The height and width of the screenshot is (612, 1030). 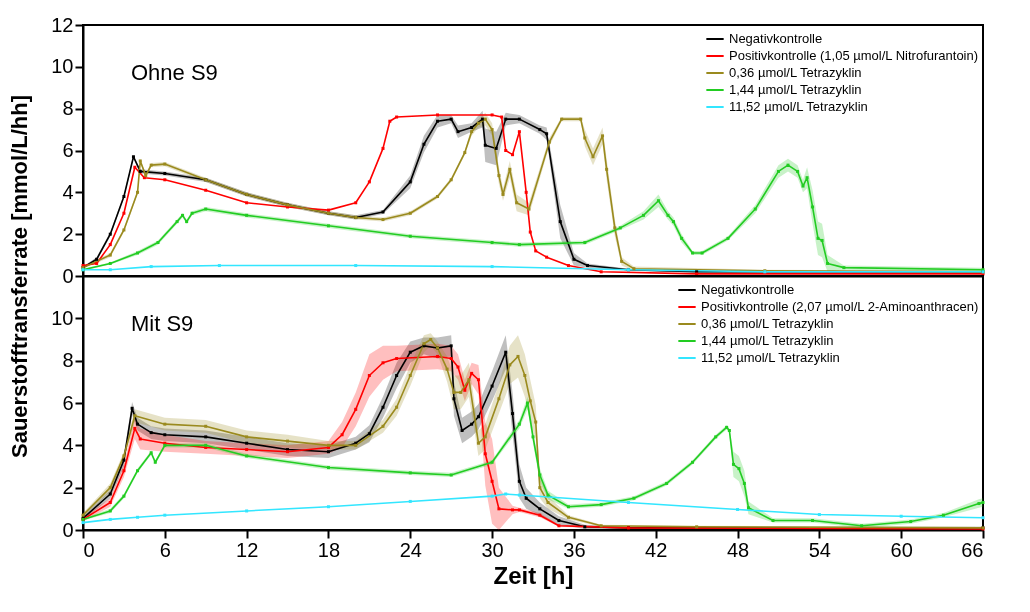 I want to click on y-axis-title: Sauerstofftransferrate [mmol/L/hh], so click(x=19, y=276).